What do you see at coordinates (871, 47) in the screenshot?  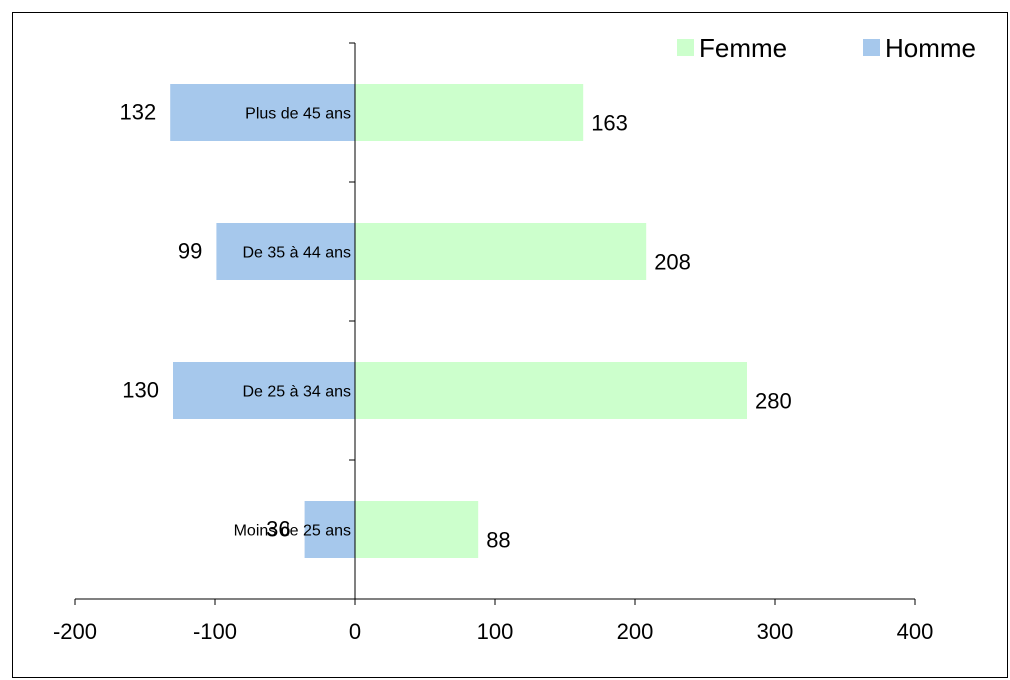 I see `legend-swatch-homme` at bounding box center [871, 47].